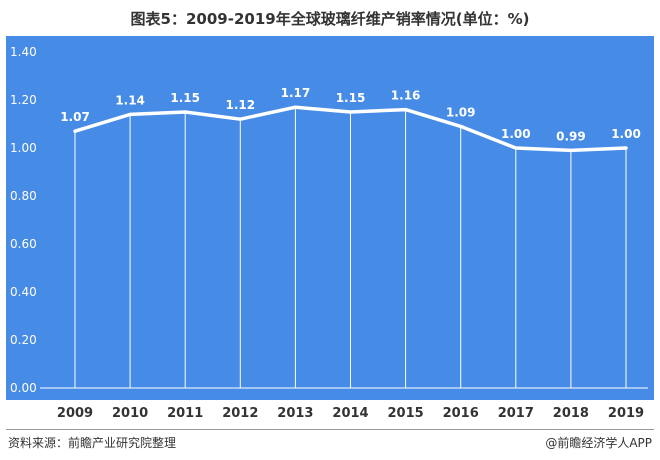  I want to click on x-tick-label: 2018, so click(571, 413).